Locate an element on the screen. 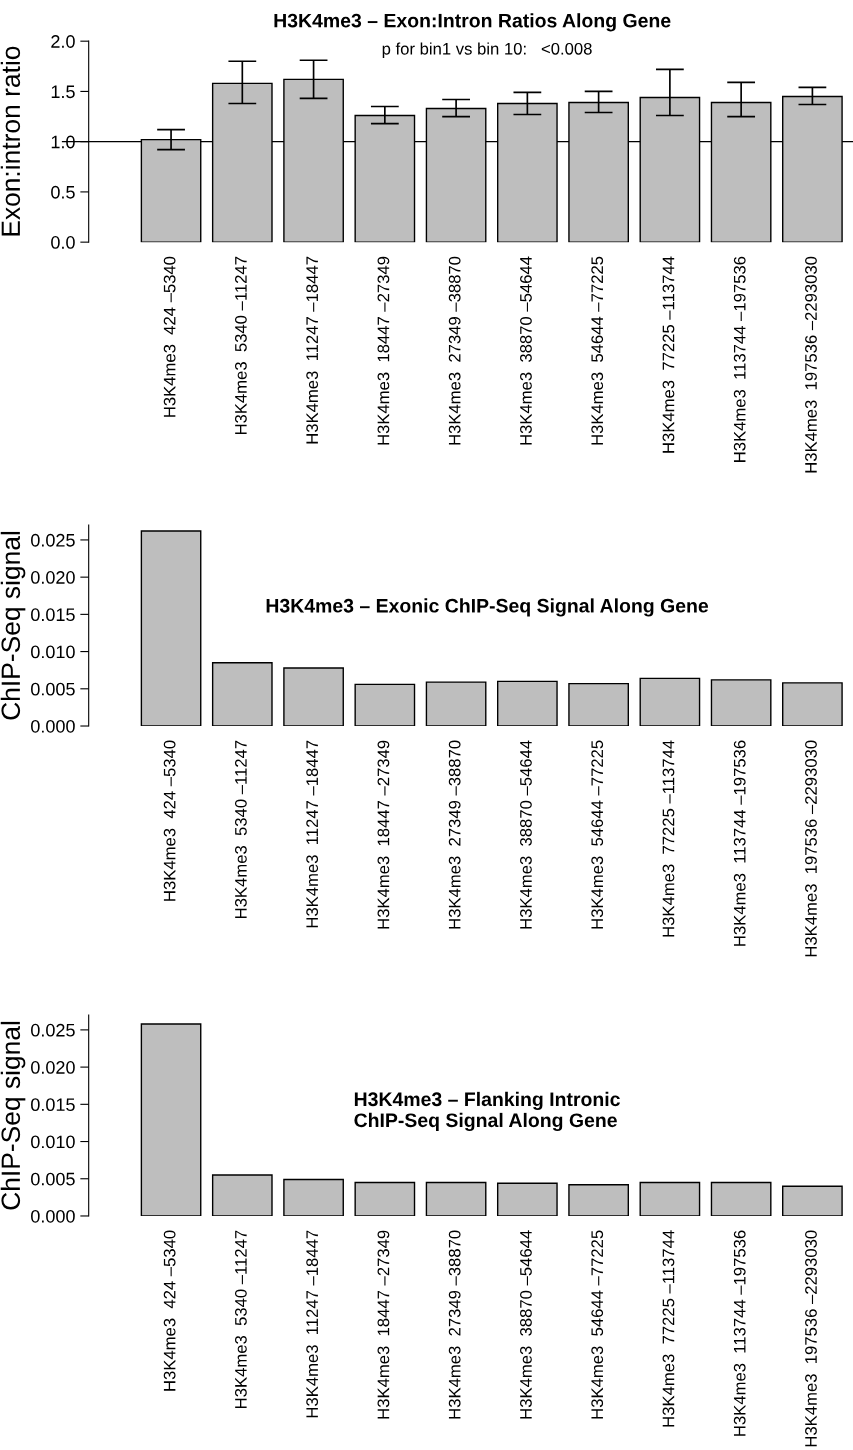 This screenshot has height=1450, width=853. text: H3K4me3 – Flanking Intronic ChIP-Seq Signal Along Gene is located at coordinates (487, 1111).